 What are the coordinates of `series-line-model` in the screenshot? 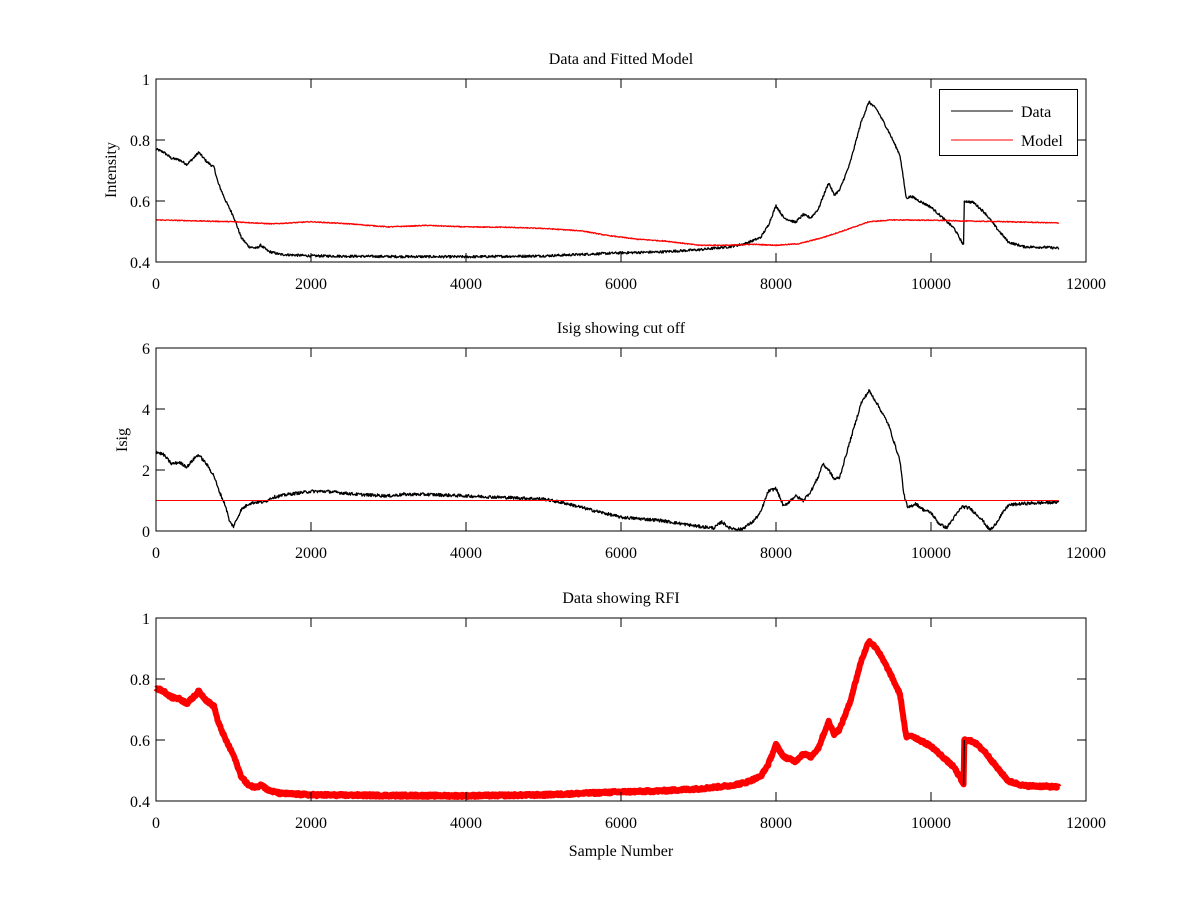 It's located at (607, 232).